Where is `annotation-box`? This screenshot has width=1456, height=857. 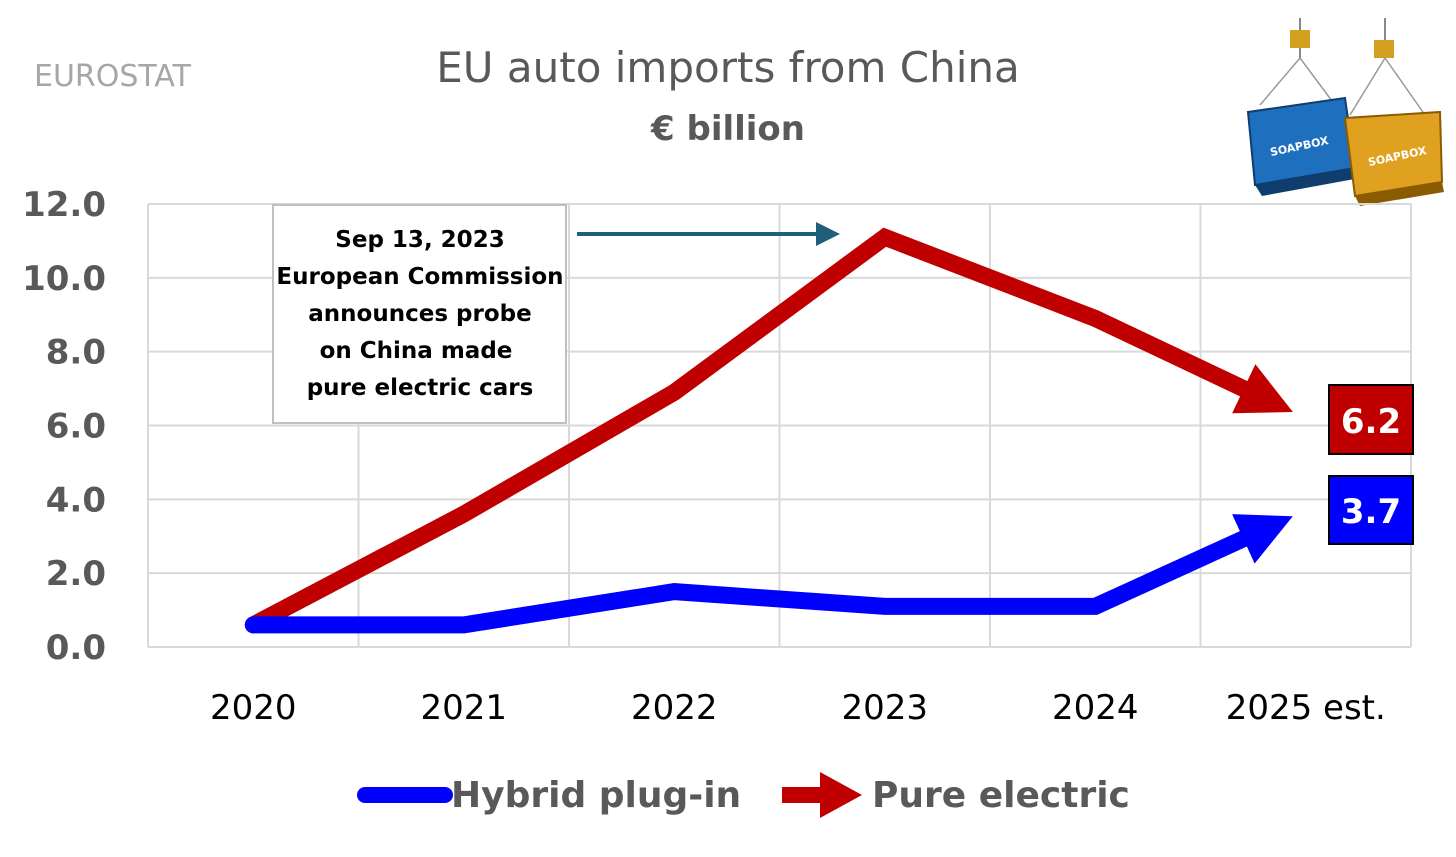 annotation-box is located at coordinates (419, 314).